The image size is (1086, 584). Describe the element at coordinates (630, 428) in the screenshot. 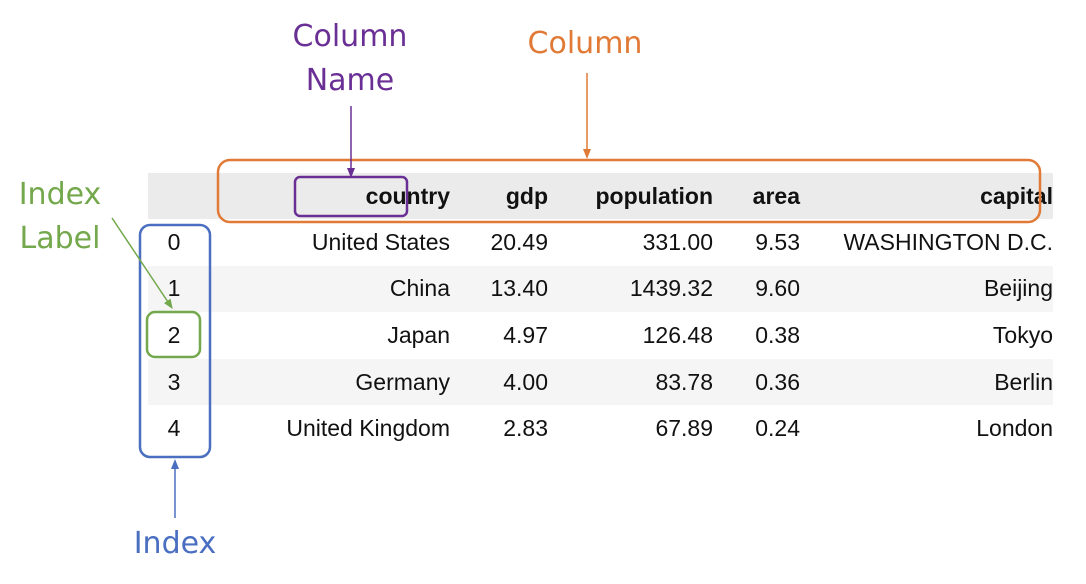

I see `cell-population: 67.89` at that location.